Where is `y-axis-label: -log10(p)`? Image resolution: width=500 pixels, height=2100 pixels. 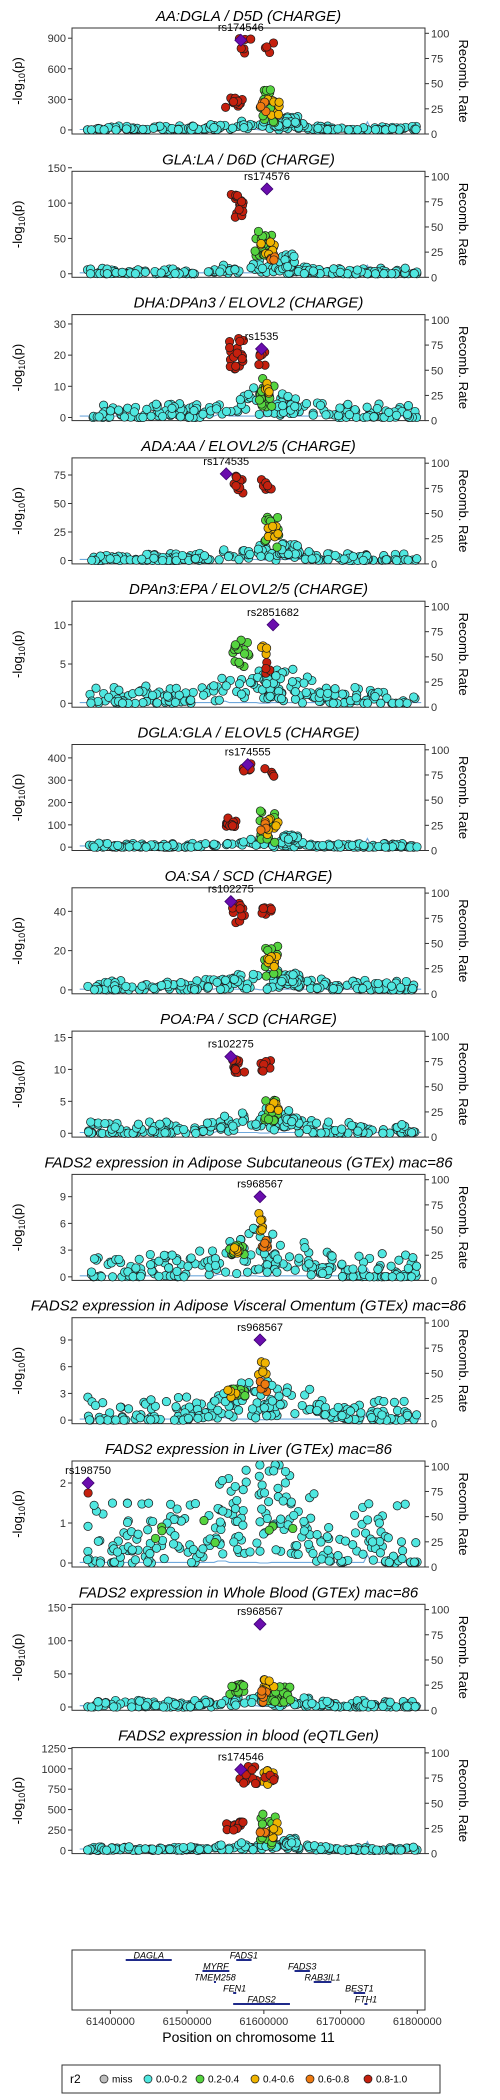
y-axis-label: -log10(p) is located at coordinates (18, 654).